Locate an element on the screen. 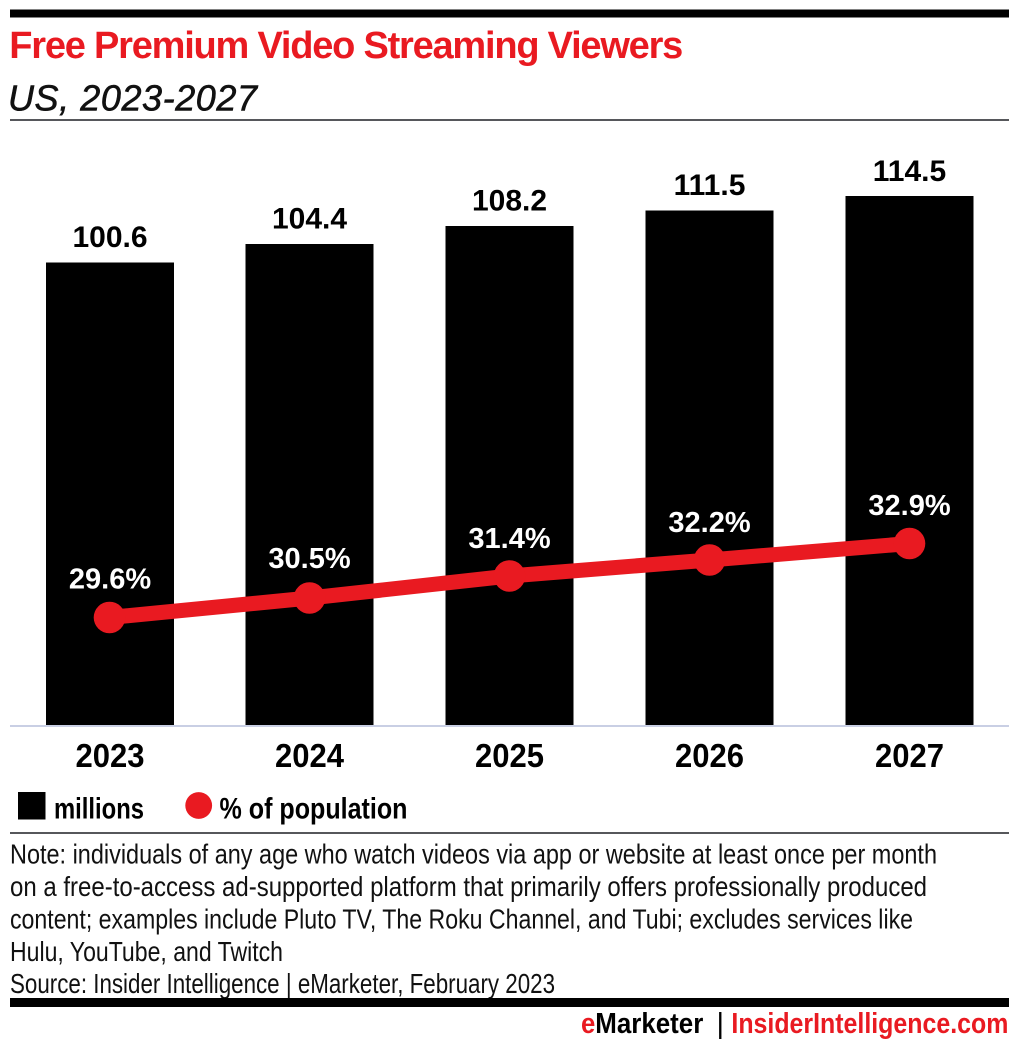 This screenshot has width=1020, height=1048. svg-text: 114.5 is located at coordinates (909, 171).